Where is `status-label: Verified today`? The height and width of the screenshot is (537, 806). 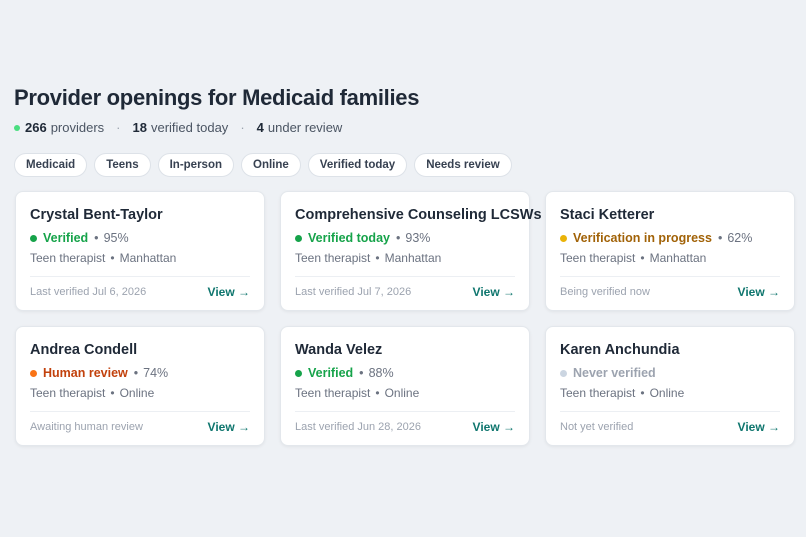 status-label: Verified today is located at coordinates (349, 238).